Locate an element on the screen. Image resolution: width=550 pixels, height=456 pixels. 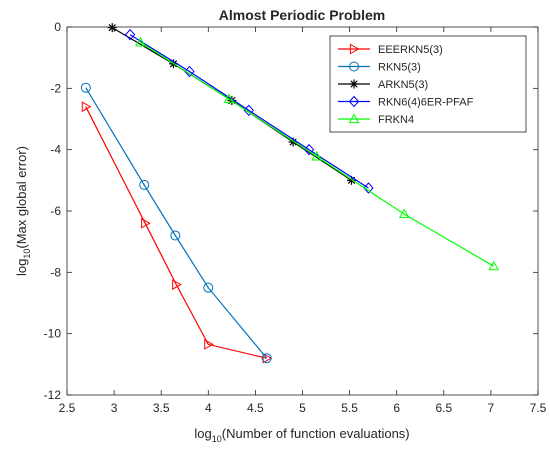
legend-label-3: RKN6(4)6ER-PFAF is located at coordinates (426, 103).